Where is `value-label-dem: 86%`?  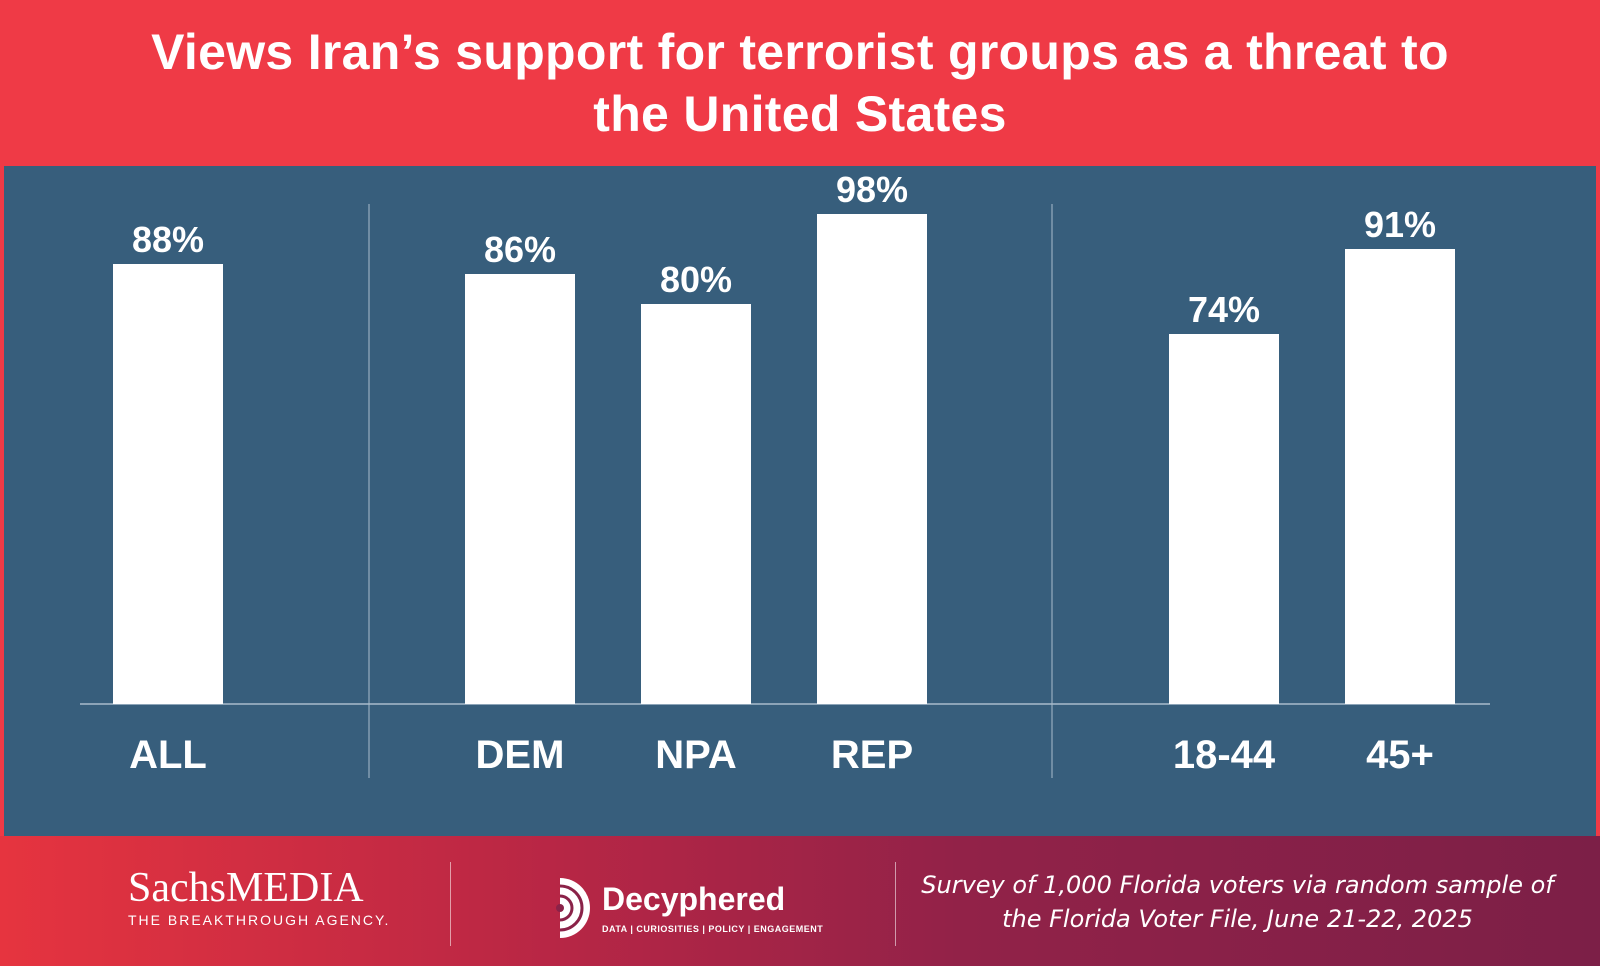
value-label-dem: 86% is located at coordinates (520, 249).